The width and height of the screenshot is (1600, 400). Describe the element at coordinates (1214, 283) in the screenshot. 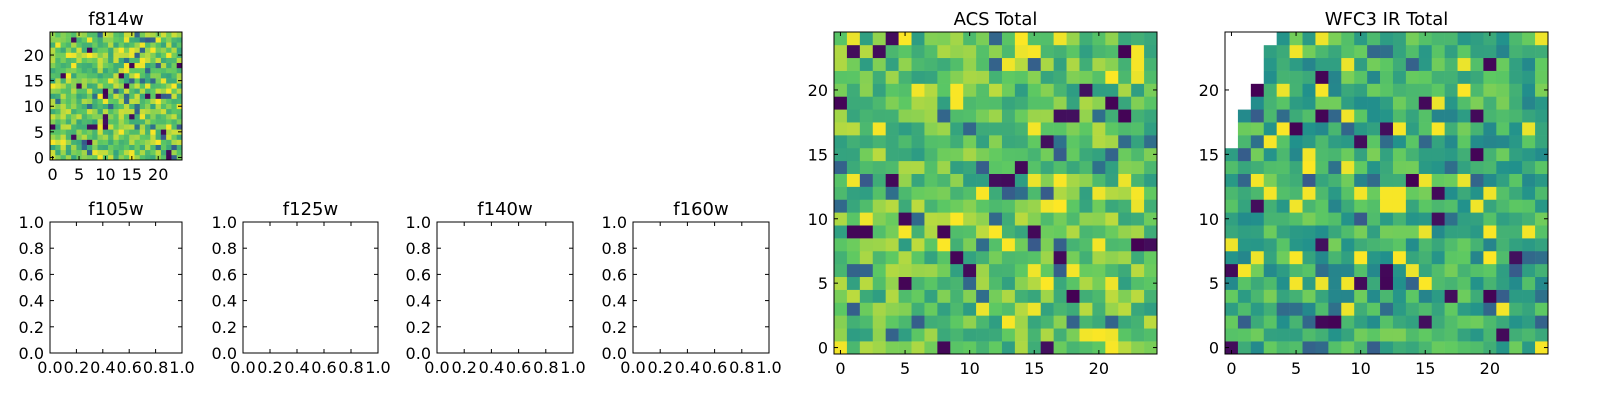

I see `y-tick-label: 5` at that location.